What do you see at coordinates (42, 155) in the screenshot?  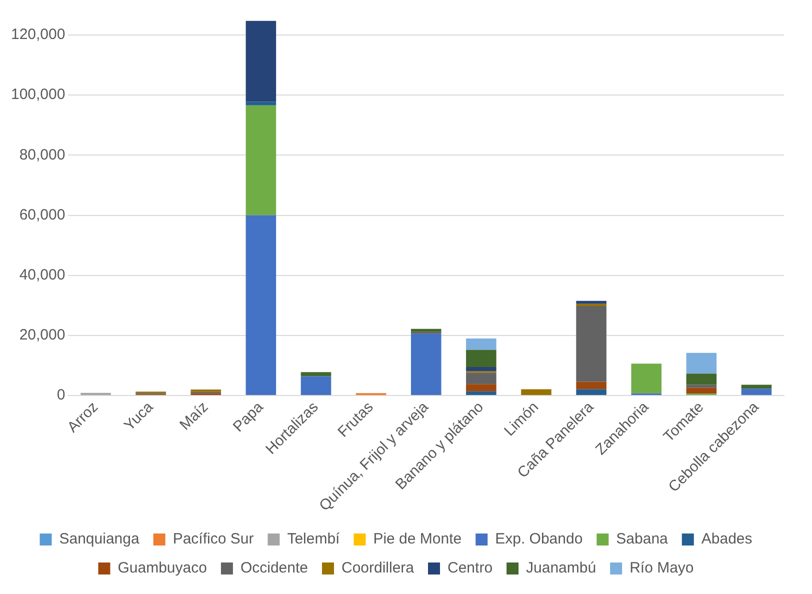 I see `y-tick-label: 80,000` at bounding box center [42, 155].